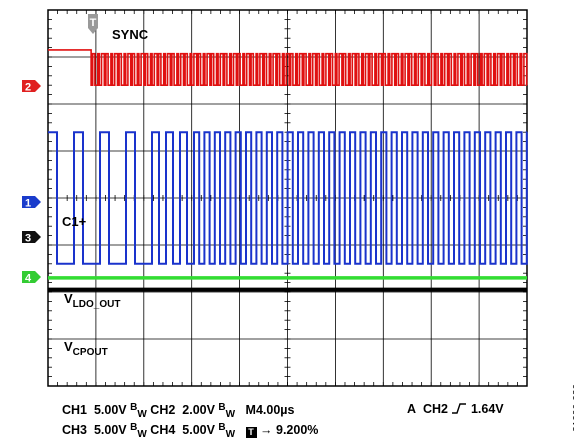  I want to click on channel-1-marker-label: 1, so click(28, 204).